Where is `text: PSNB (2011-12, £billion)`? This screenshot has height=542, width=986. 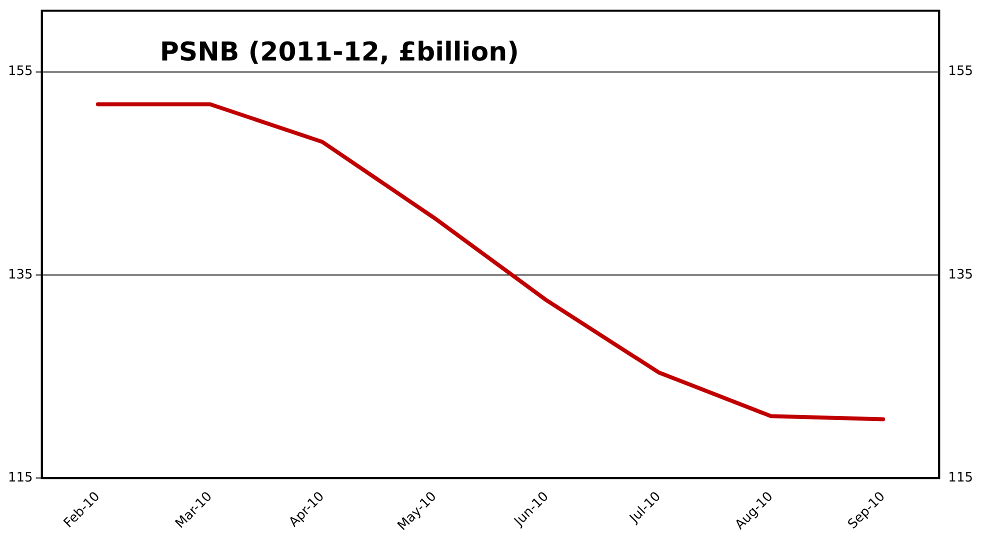
text: PSNB (2011-12, £billion) is located at coordinates (339, 53).